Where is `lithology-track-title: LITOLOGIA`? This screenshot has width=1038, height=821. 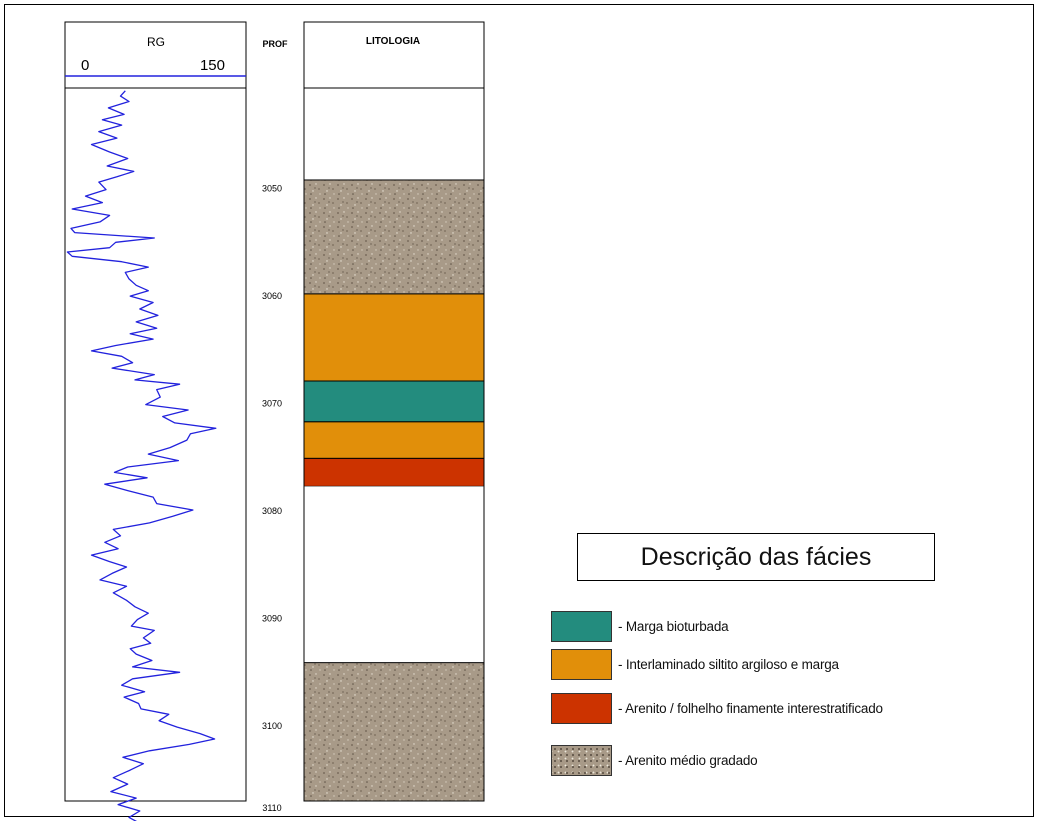 lithology-track-title: LITOLOGIA is located at coordinates (393, 41).